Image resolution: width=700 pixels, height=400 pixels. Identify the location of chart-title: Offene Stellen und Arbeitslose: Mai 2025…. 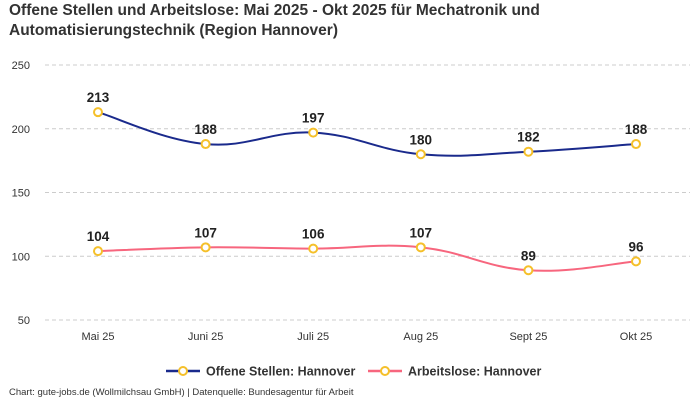
(274, 20).